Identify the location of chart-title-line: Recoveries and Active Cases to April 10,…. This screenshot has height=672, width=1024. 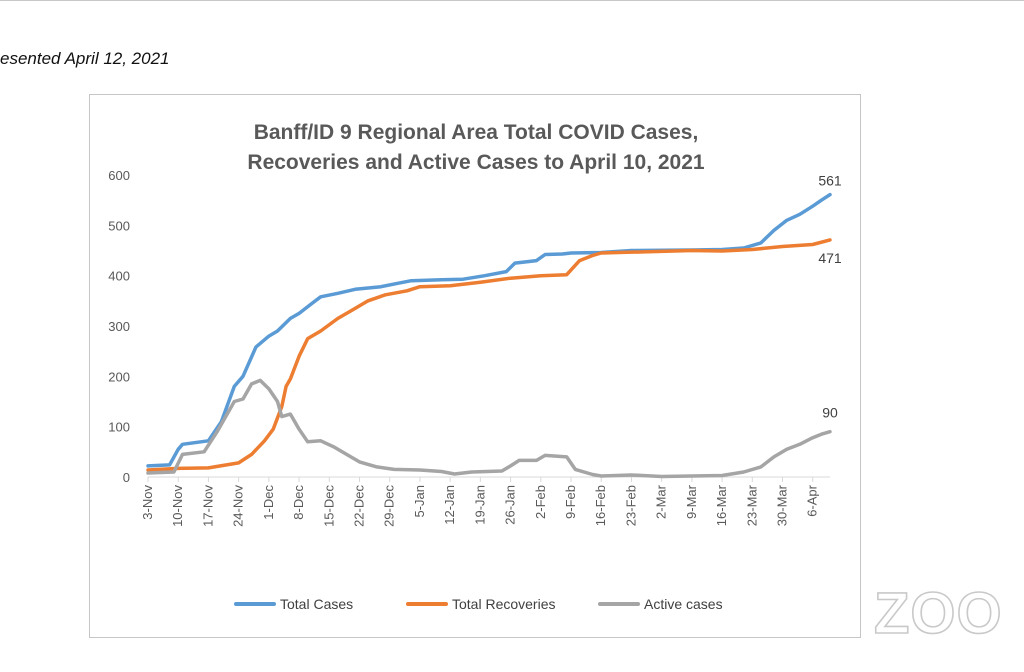
(475, 162).